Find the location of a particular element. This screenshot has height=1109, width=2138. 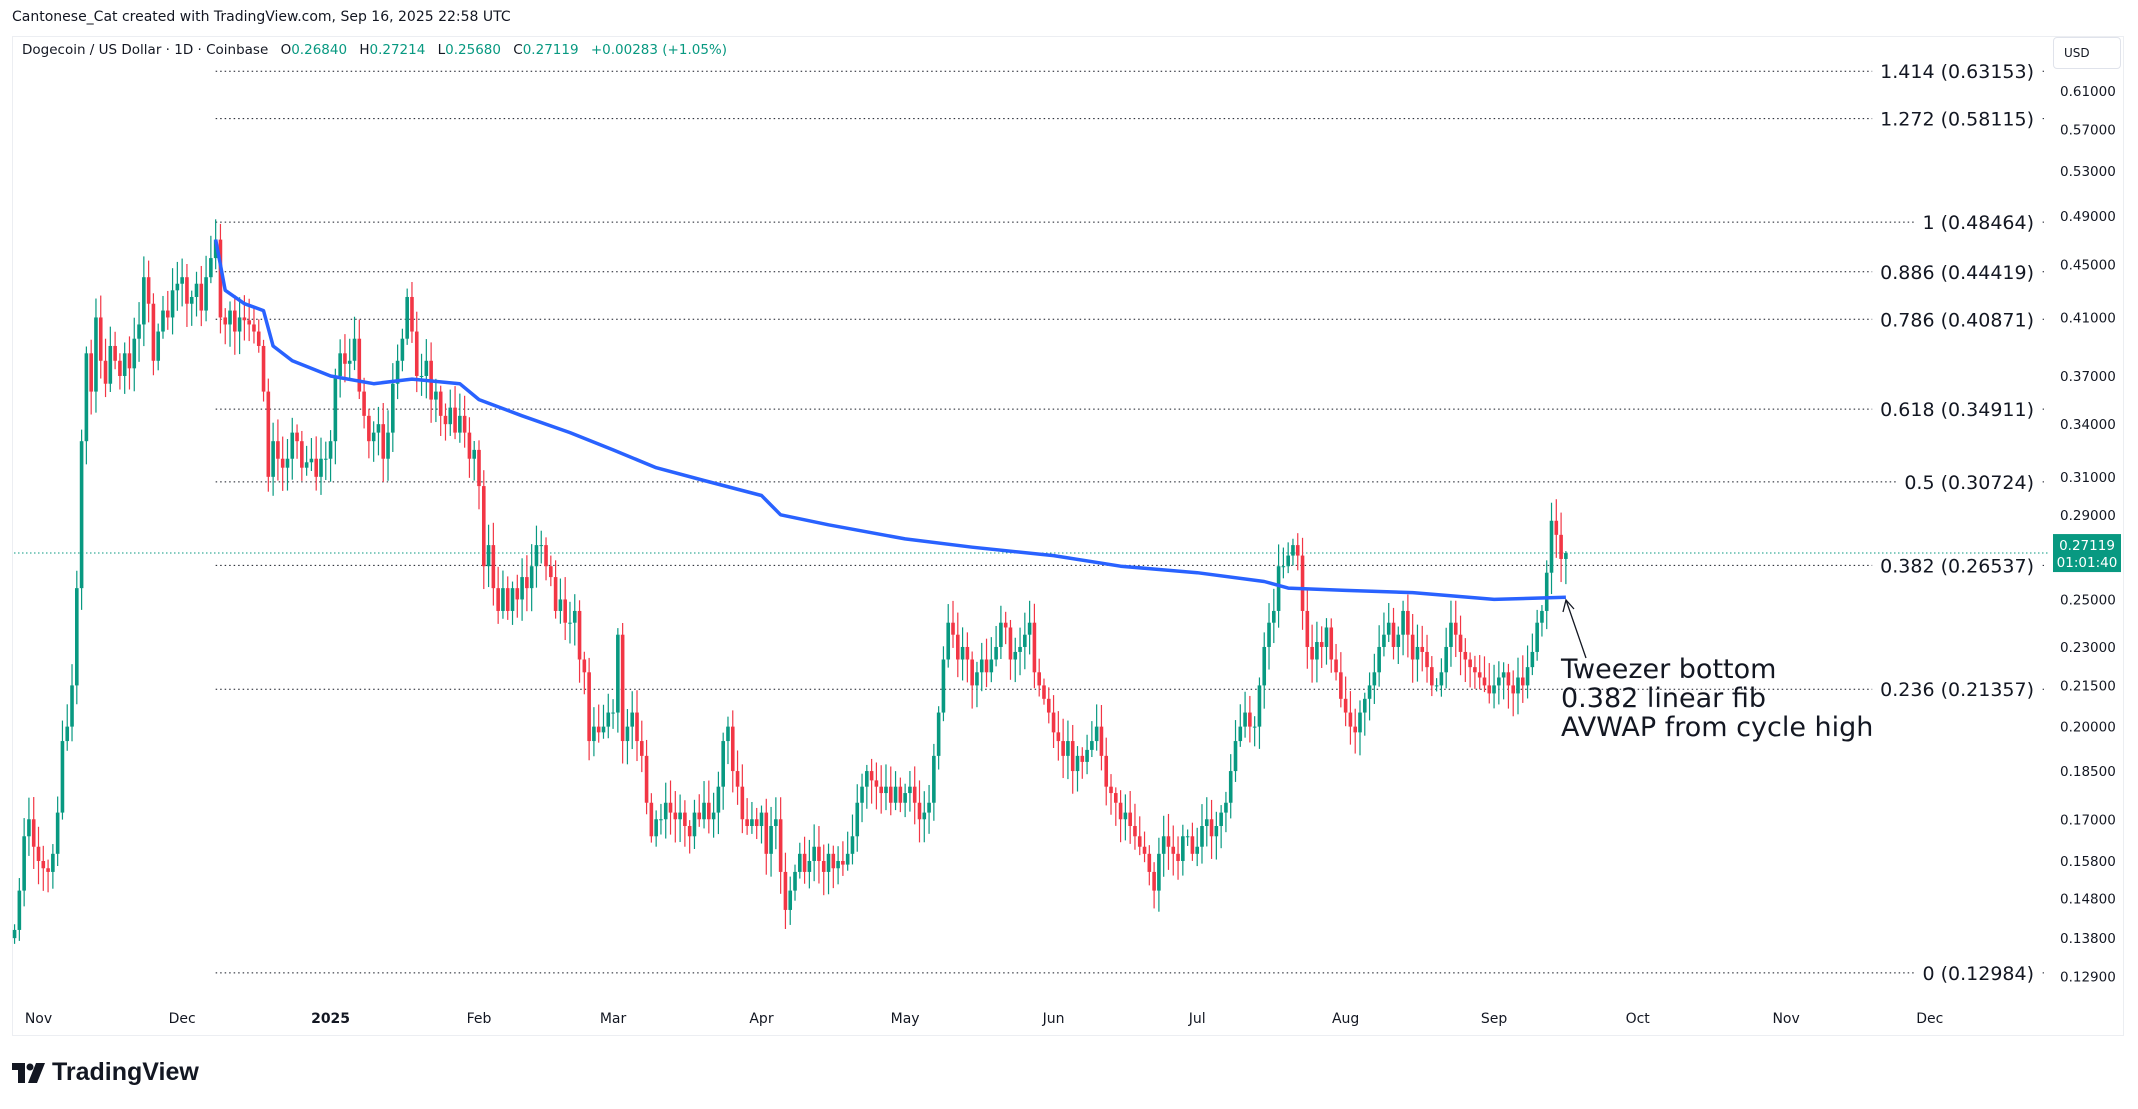

price-tick-label: 0.18500 is located at coordinates (2088, 772).